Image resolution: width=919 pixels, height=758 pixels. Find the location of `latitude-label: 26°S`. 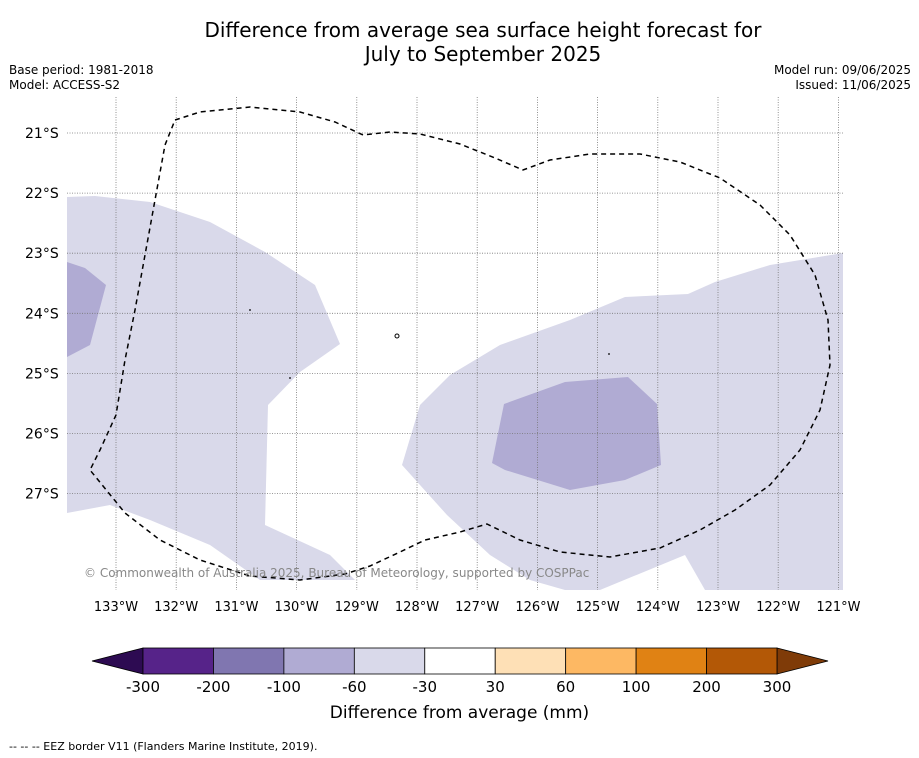

latitude-label: 26°S is located at coordinates (42, 435).